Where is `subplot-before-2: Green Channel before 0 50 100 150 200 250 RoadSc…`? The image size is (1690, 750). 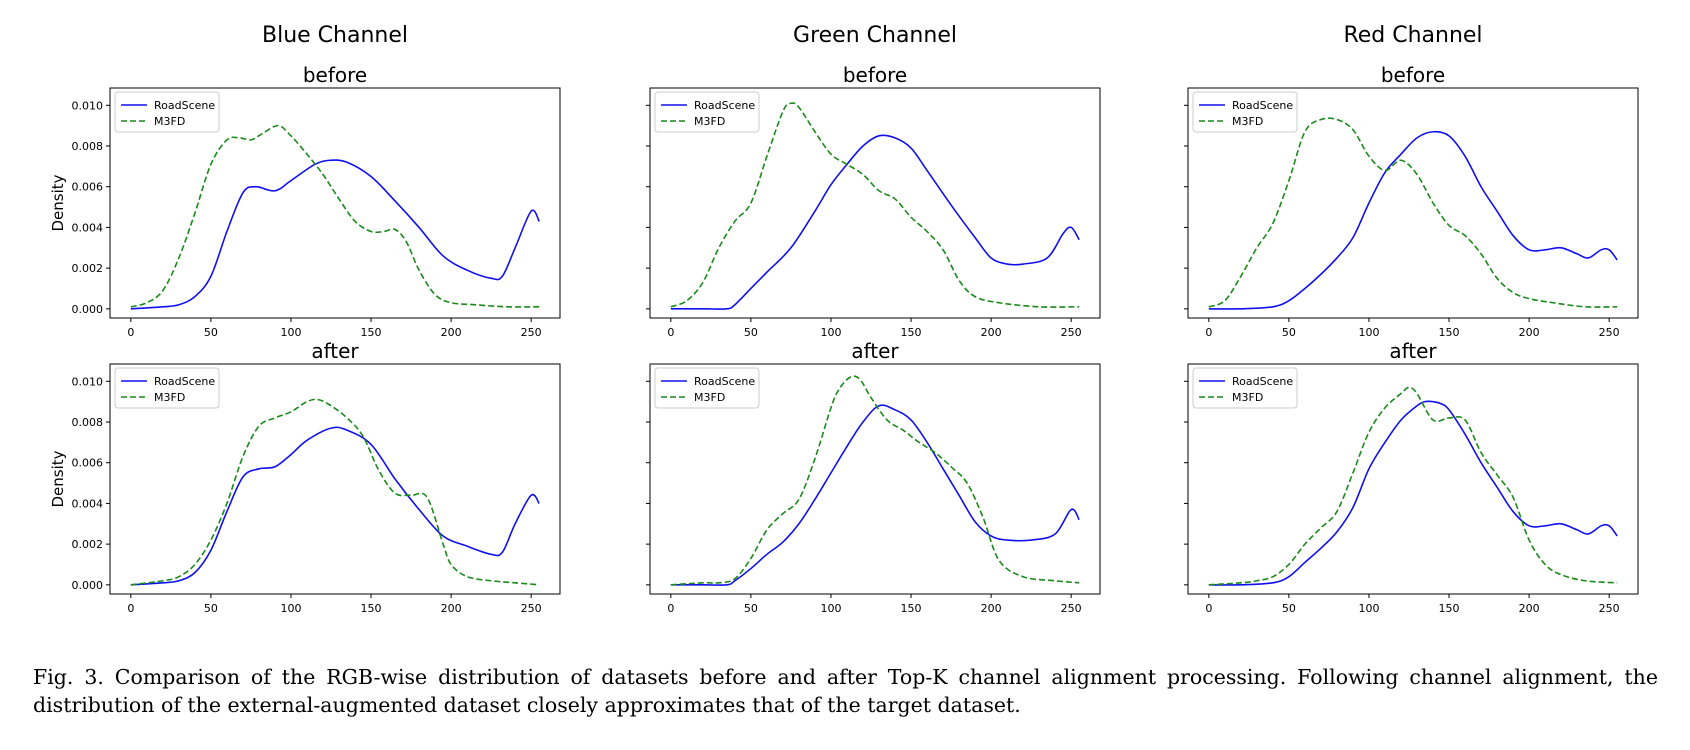 subplot-before-2: Green Channel before 0 50 100 150 200 250 RoadSc… is located at coordinates (873, 181).